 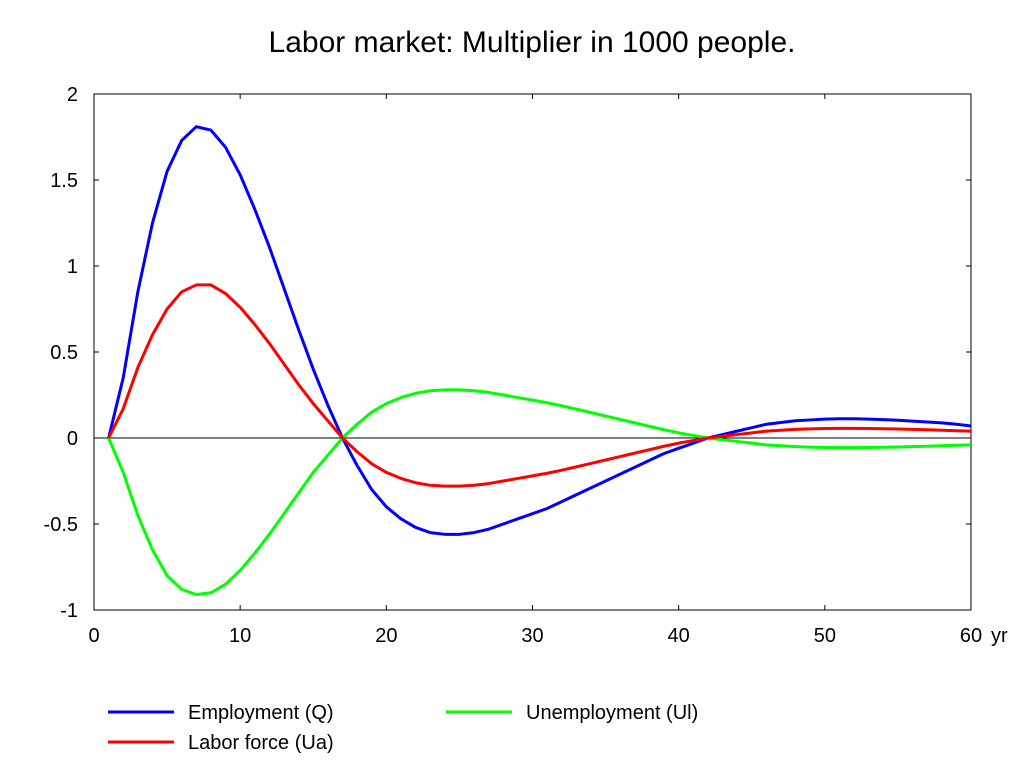 What do you see at coordinates (72, 267) in the screenshot?
I see `y-tick-label: 1` at bounding box center [72, 267].